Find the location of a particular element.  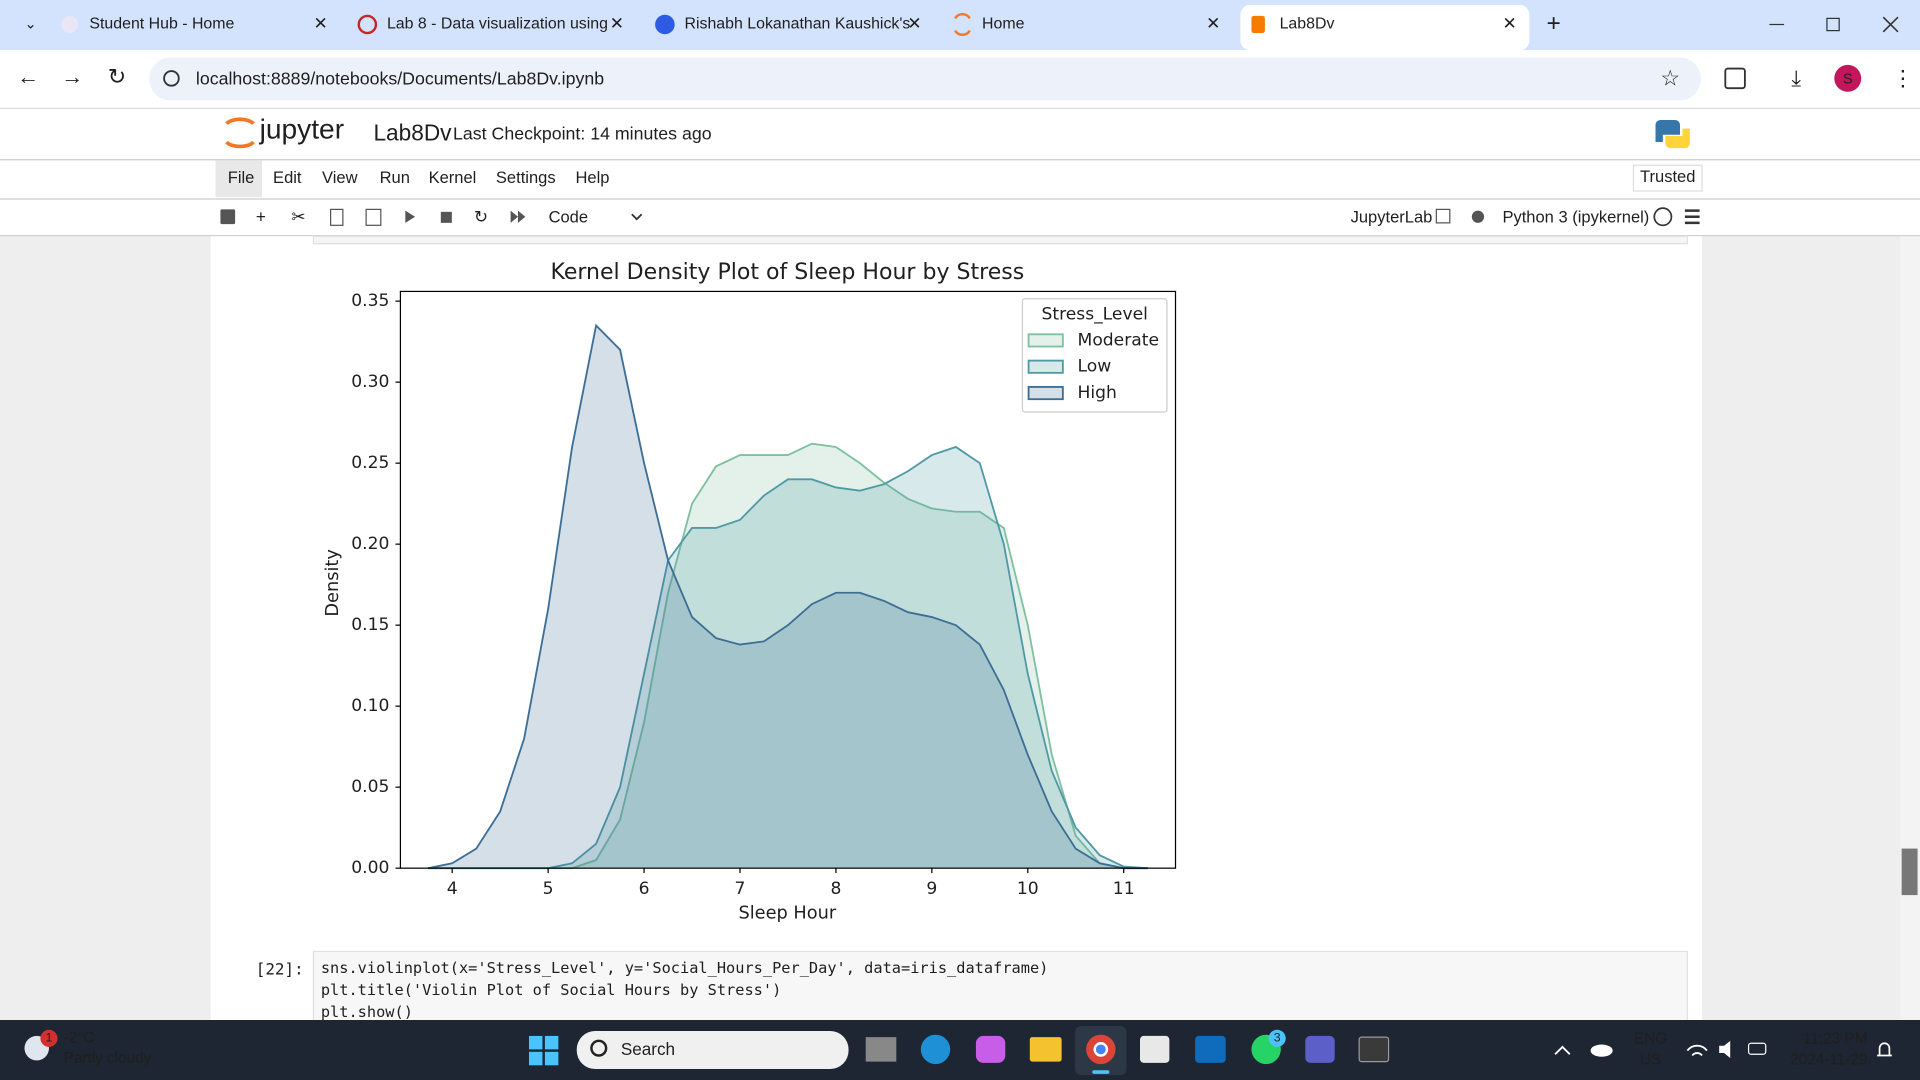

downloads: ⤓ is located at coordinates (1796, 77).